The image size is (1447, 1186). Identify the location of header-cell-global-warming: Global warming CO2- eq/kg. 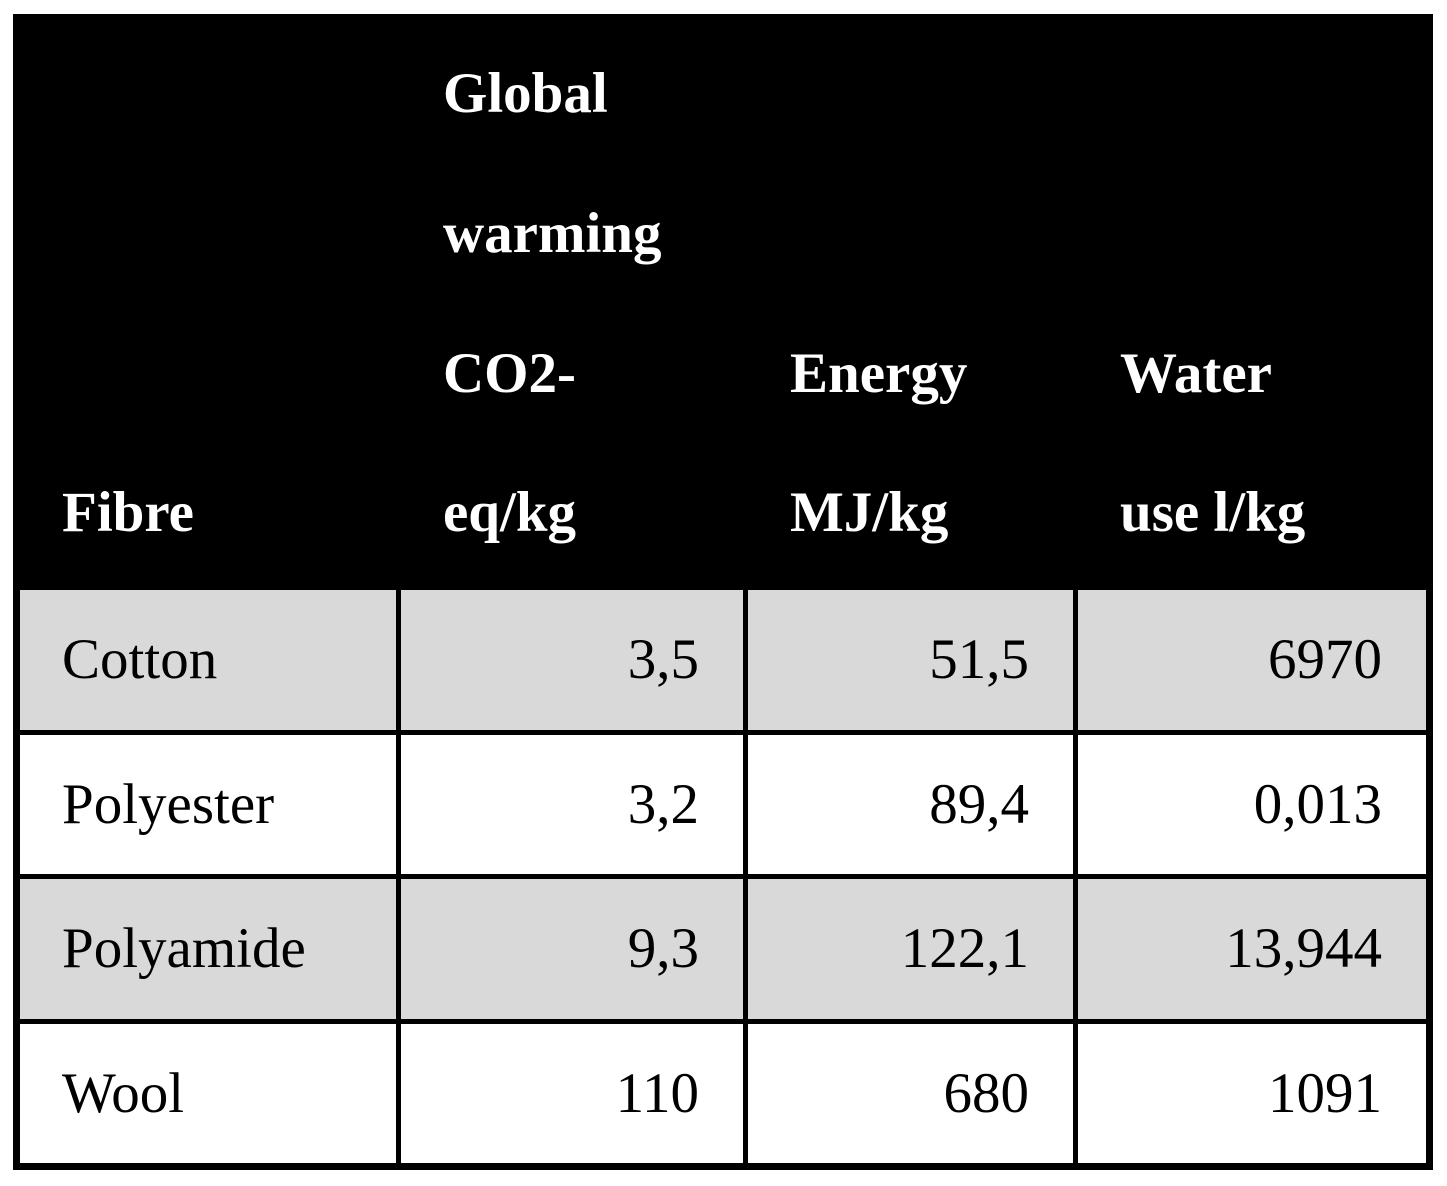
(572, 303).